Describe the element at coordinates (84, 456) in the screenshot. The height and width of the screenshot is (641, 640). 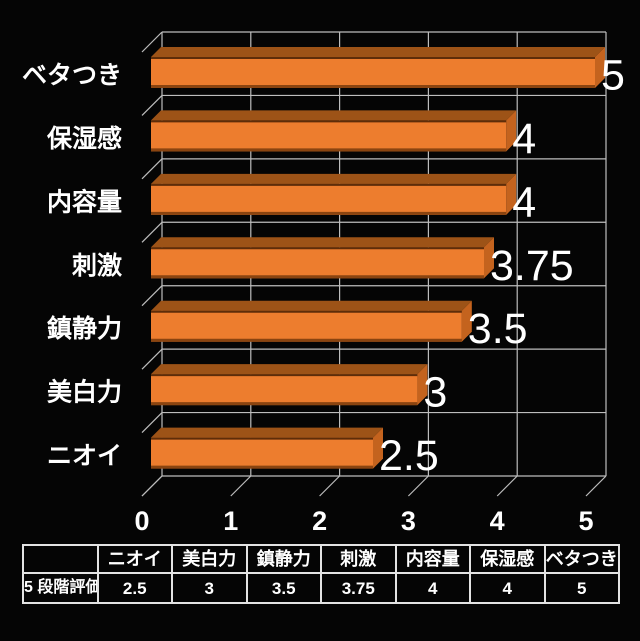
I see `category-label: ニオイ` at that location.